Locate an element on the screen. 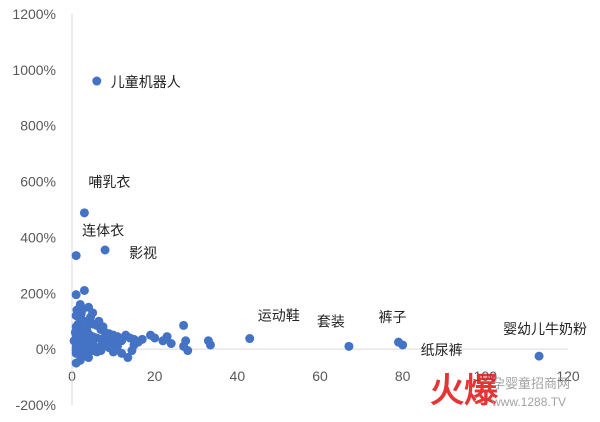 The height and width of the screenshot is (422, 600). y-tick-label: 800% is located at coordinates (38, 126).